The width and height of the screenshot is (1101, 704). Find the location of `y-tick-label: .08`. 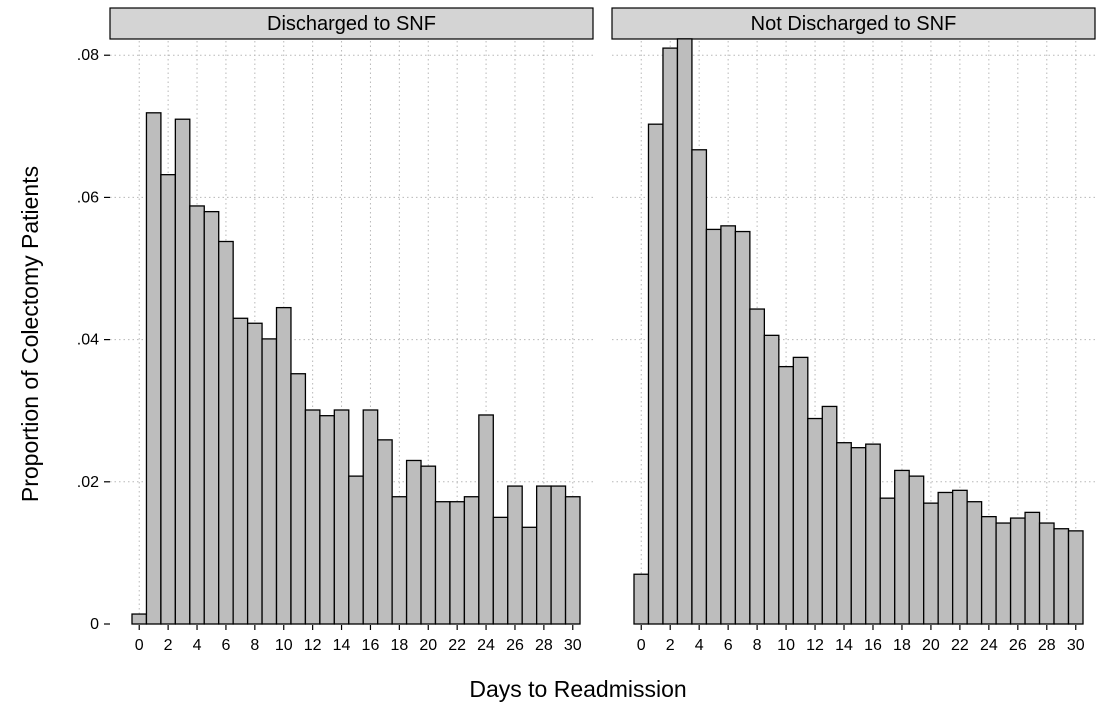

y-tick-label: .08 is located at coordinates (88, 55).